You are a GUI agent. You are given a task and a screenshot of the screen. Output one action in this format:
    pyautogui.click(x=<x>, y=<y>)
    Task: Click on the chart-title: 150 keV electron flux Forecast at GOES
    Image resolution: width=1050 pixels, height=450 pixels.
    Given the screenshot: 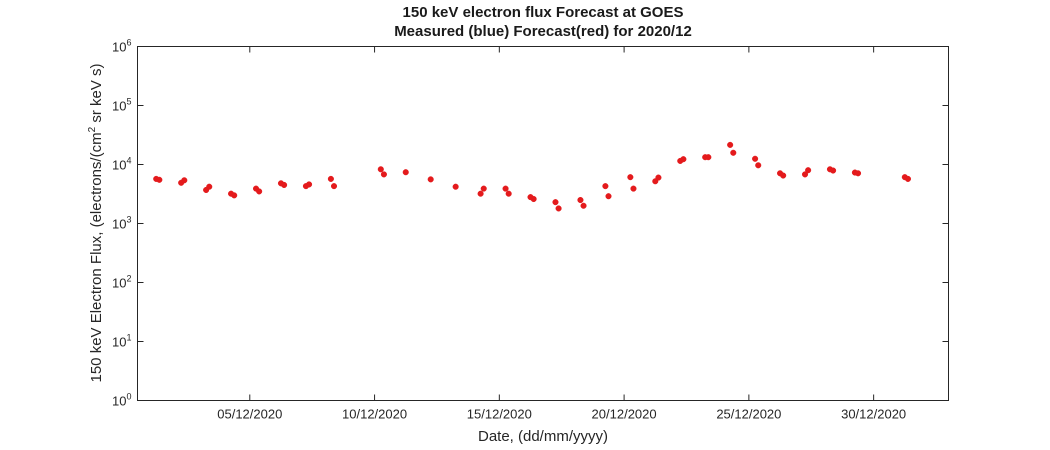 What is the action you would take?
    pyautogui.click(x=543, y=12)
    